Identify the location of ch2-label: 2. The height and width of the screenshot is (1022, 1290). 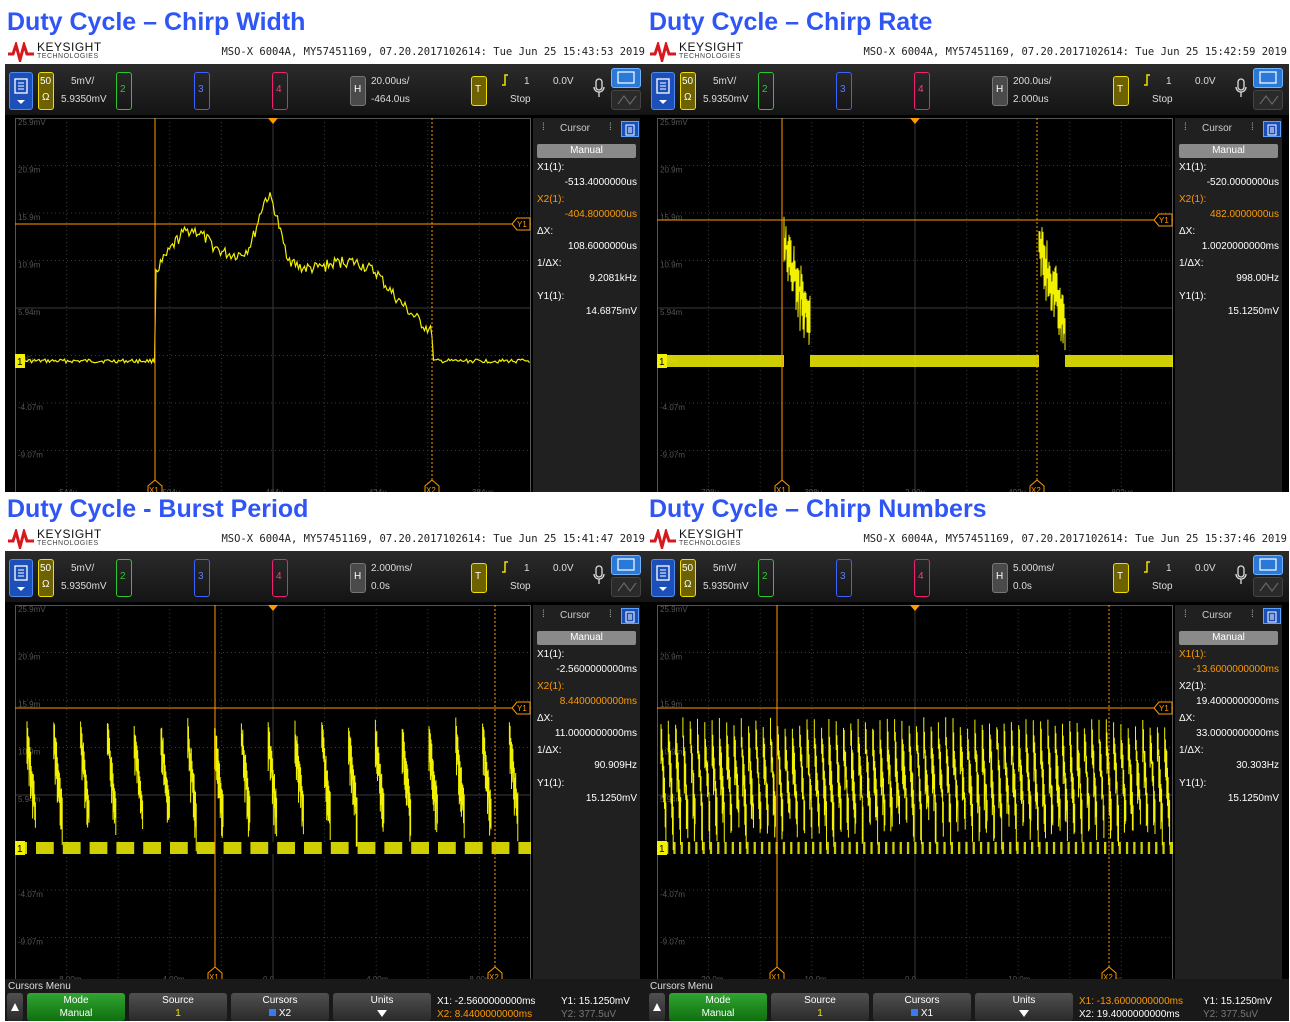
(123, 89).